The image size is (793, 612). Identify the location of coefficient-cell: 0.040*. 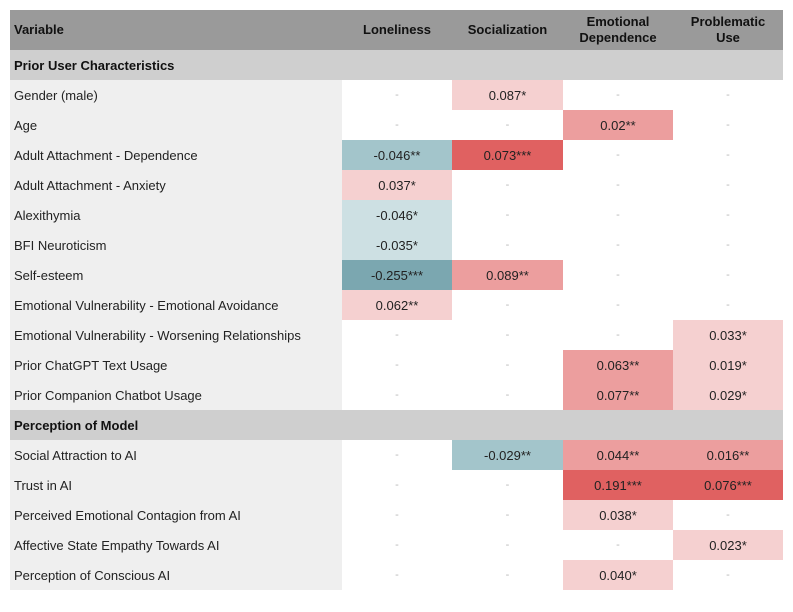
(618, 575).